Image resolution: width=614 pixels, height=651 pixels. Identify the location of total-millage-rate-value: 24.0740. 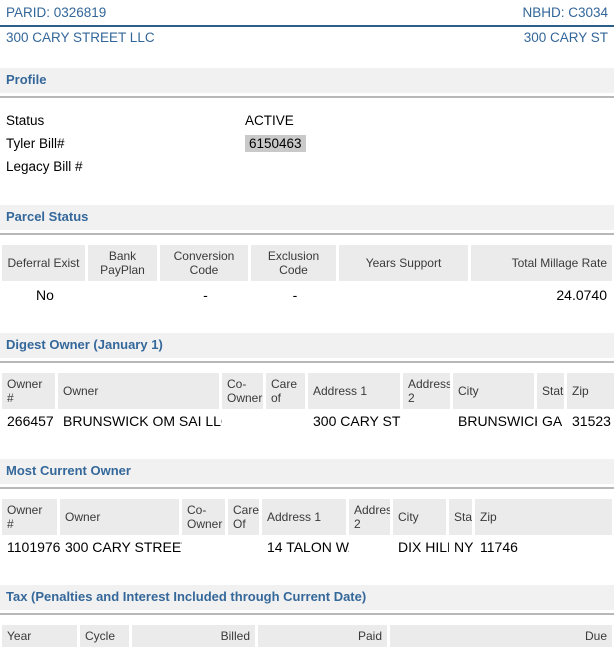
(581, 295).